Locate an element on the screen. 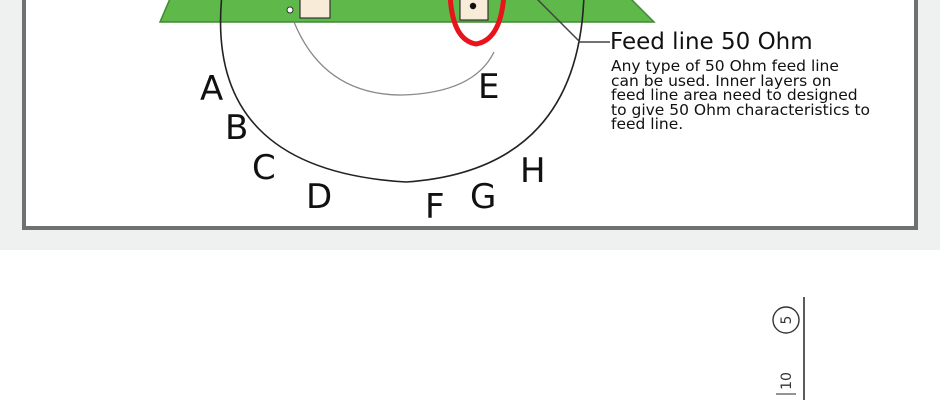 The height and width of the screenshot is (400, 940). feed-pad is located at coordinates (474, 10).